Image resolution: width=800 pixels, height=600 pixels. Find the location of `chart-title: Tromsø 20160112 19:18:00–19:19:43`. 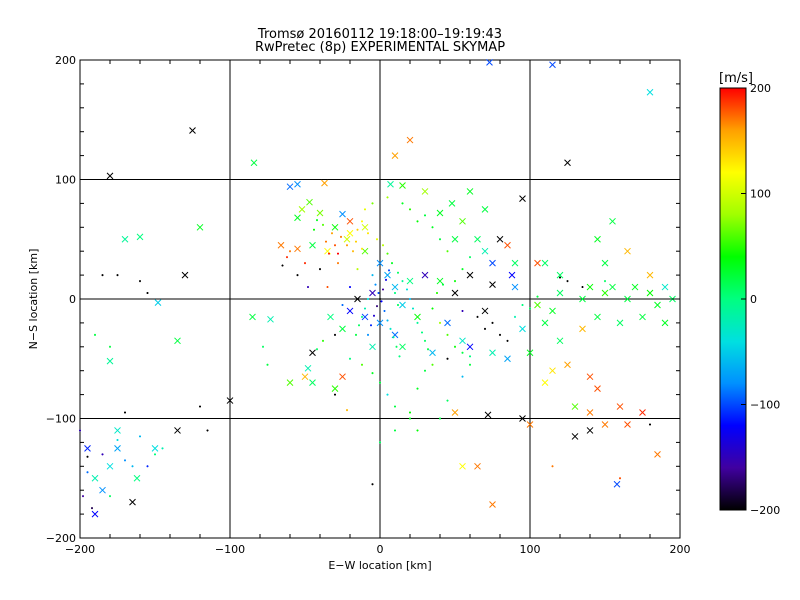

chart-title: Tromsø 20160112 19:18:00–19:19:43 is located at coordinates (379, 34).